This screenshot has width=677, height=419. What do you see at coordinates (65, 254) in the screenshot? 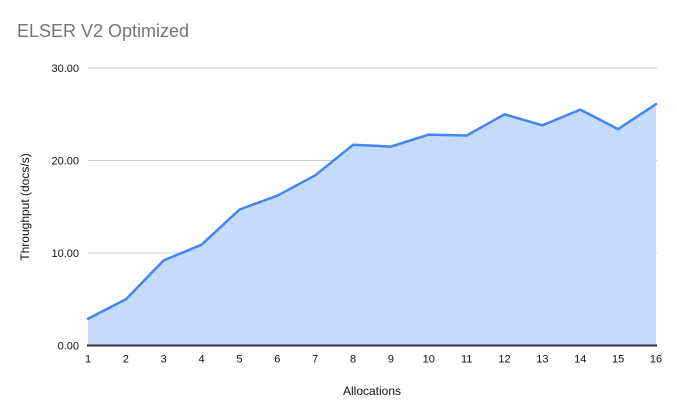
I see `y-tick-label: 10.00` at bounding box center [65, 254].